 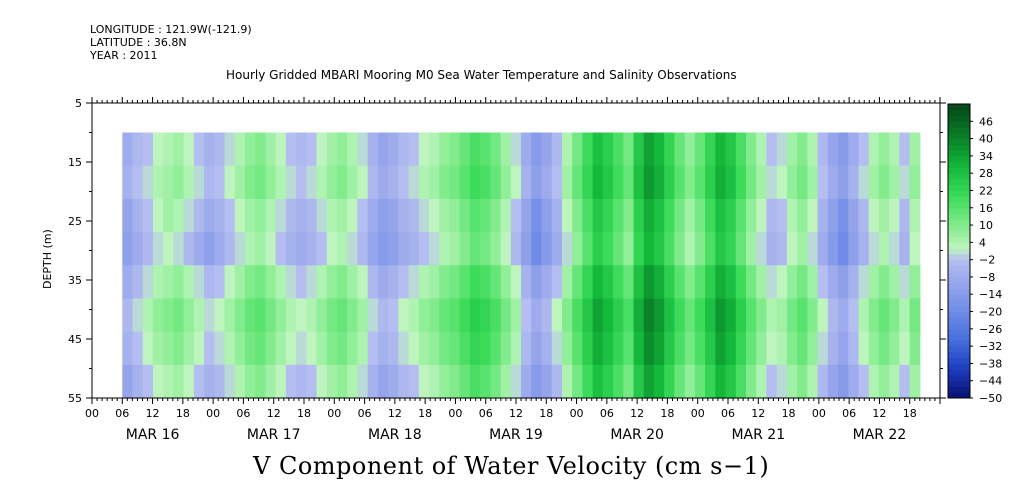 What do you see at coordinates (849, 413) in the screenshot?
I see `x-hour-label: 06` at bounding box center [849, 413].